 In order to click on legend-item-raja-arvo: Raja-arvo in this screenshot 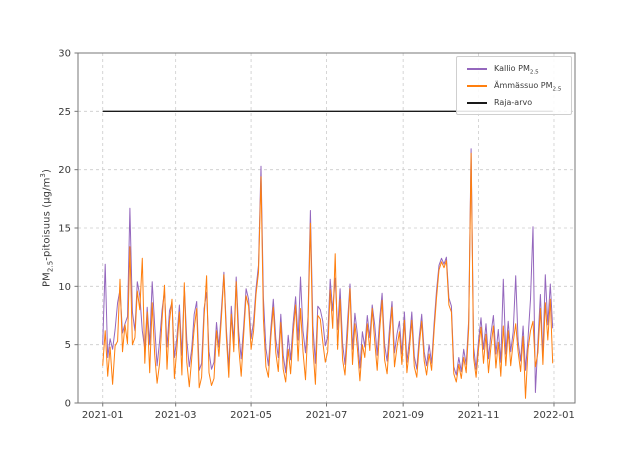, I will do `click(515, 102)`.